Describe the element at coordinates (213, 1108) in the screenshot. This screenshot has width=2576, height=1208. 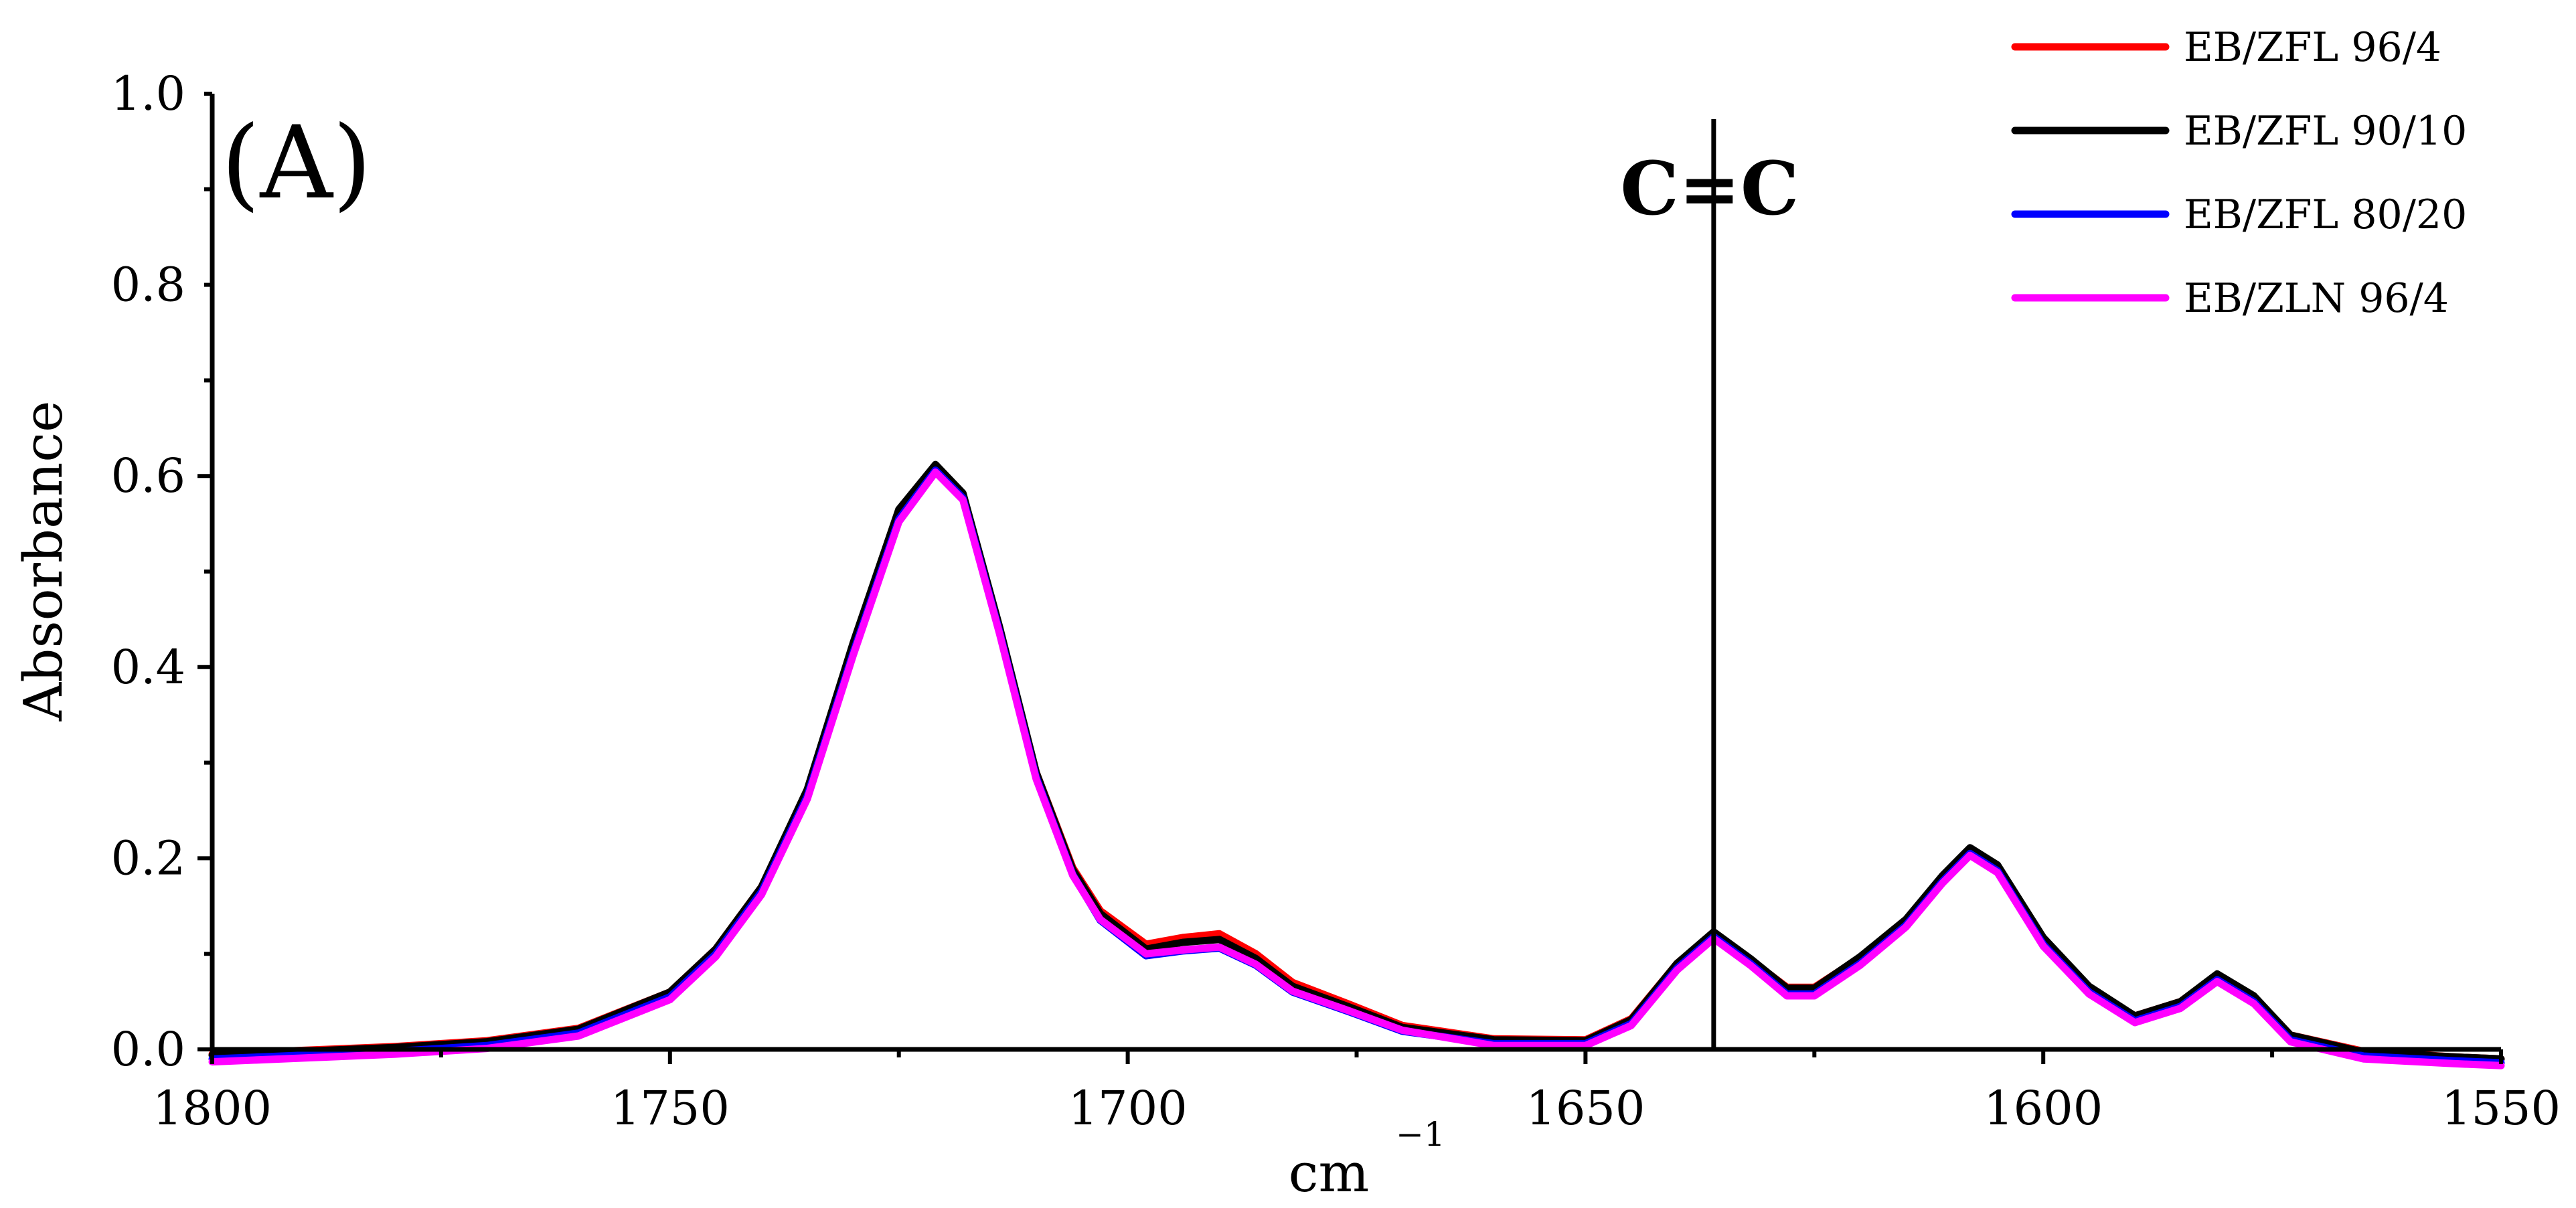
I see `x-tick-label: 1800` at that location.